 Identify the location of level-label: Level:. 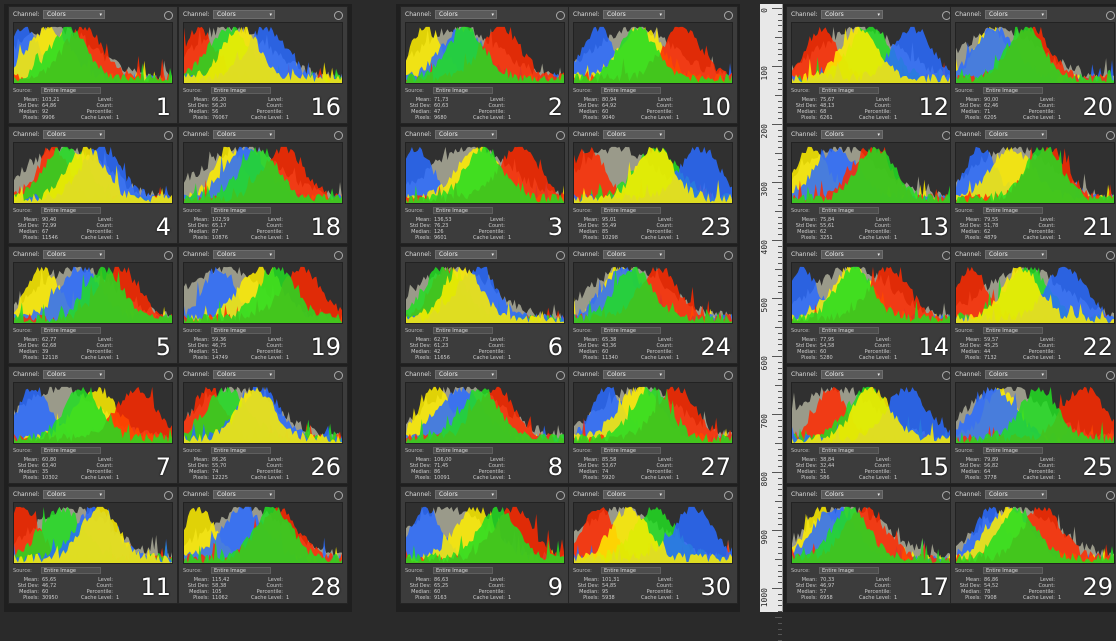
(497, 580).